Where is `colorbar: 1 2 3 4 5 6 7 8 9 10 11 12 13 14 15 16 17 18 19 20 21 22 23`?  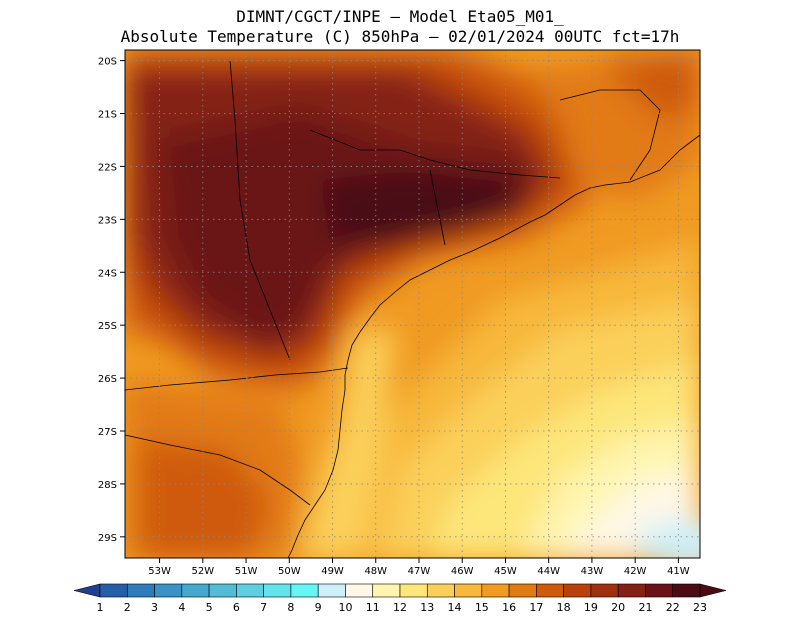 colorbar: 1 2 3 4 5 6 7 8 9 10 11 12 13 14 15 16 17 18 19 20 21 22 23 is located at coordinates (400, 598).